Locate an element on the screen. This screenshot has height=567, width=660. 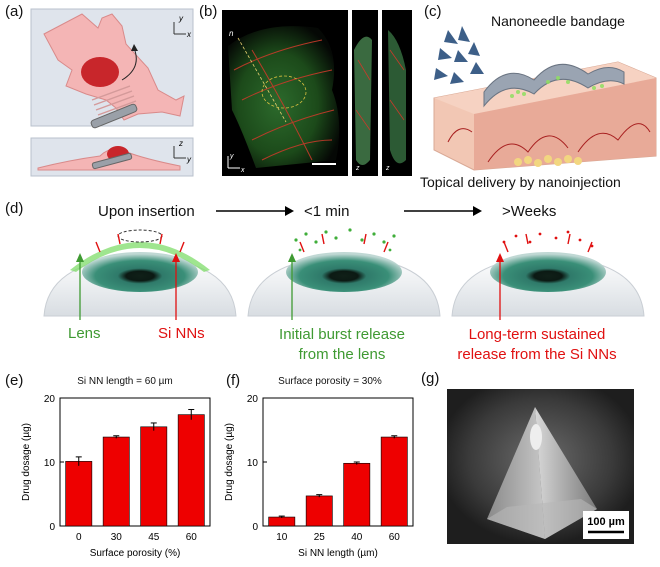
filaments is located at coordinates (114, 100).